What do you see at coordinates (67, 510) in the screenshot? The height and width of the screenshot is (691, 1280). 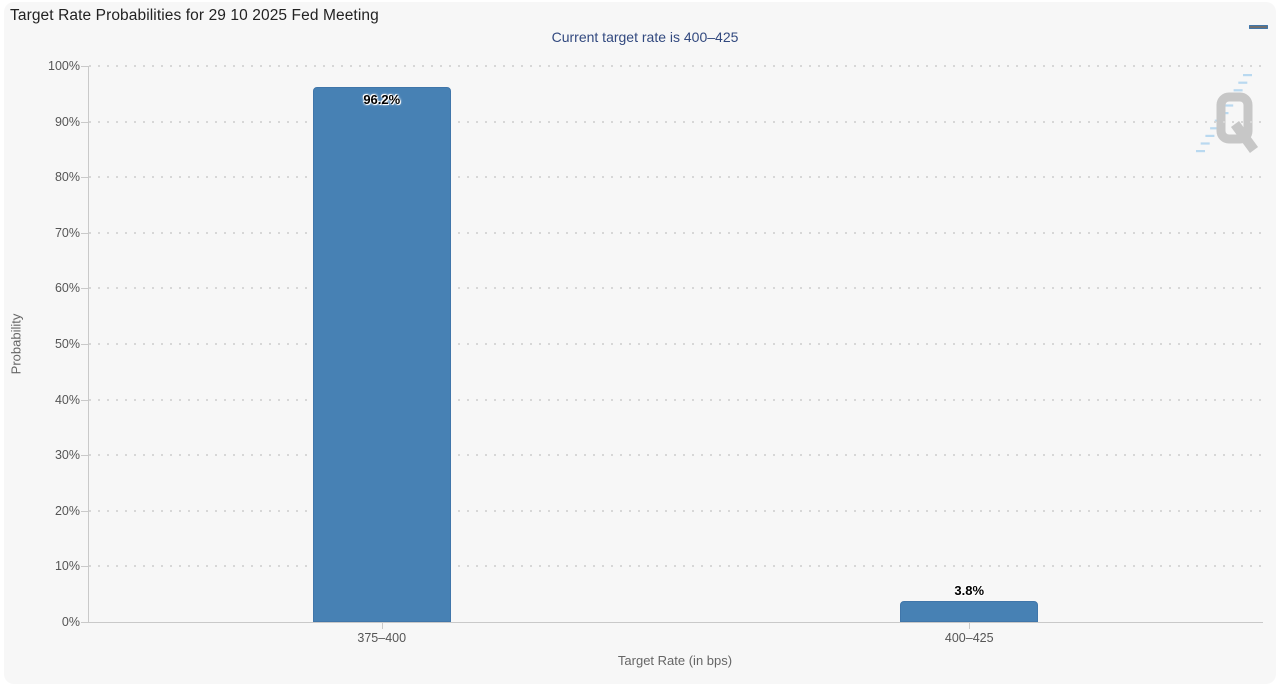 I see `y-axis-tick-label: 20%` at bounding box center [67, 510].